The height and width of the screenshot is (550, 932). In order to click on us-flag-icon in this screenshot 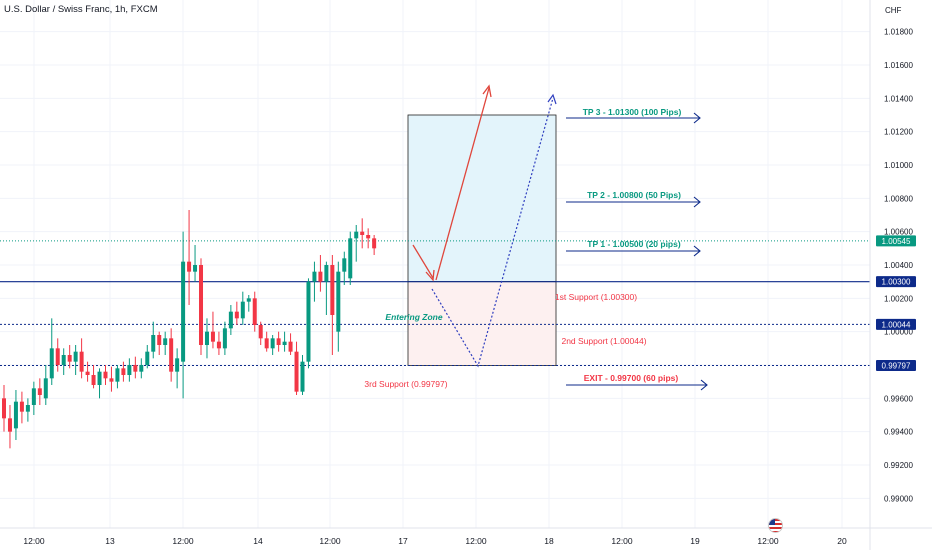, I will do `click(775, 525)`.